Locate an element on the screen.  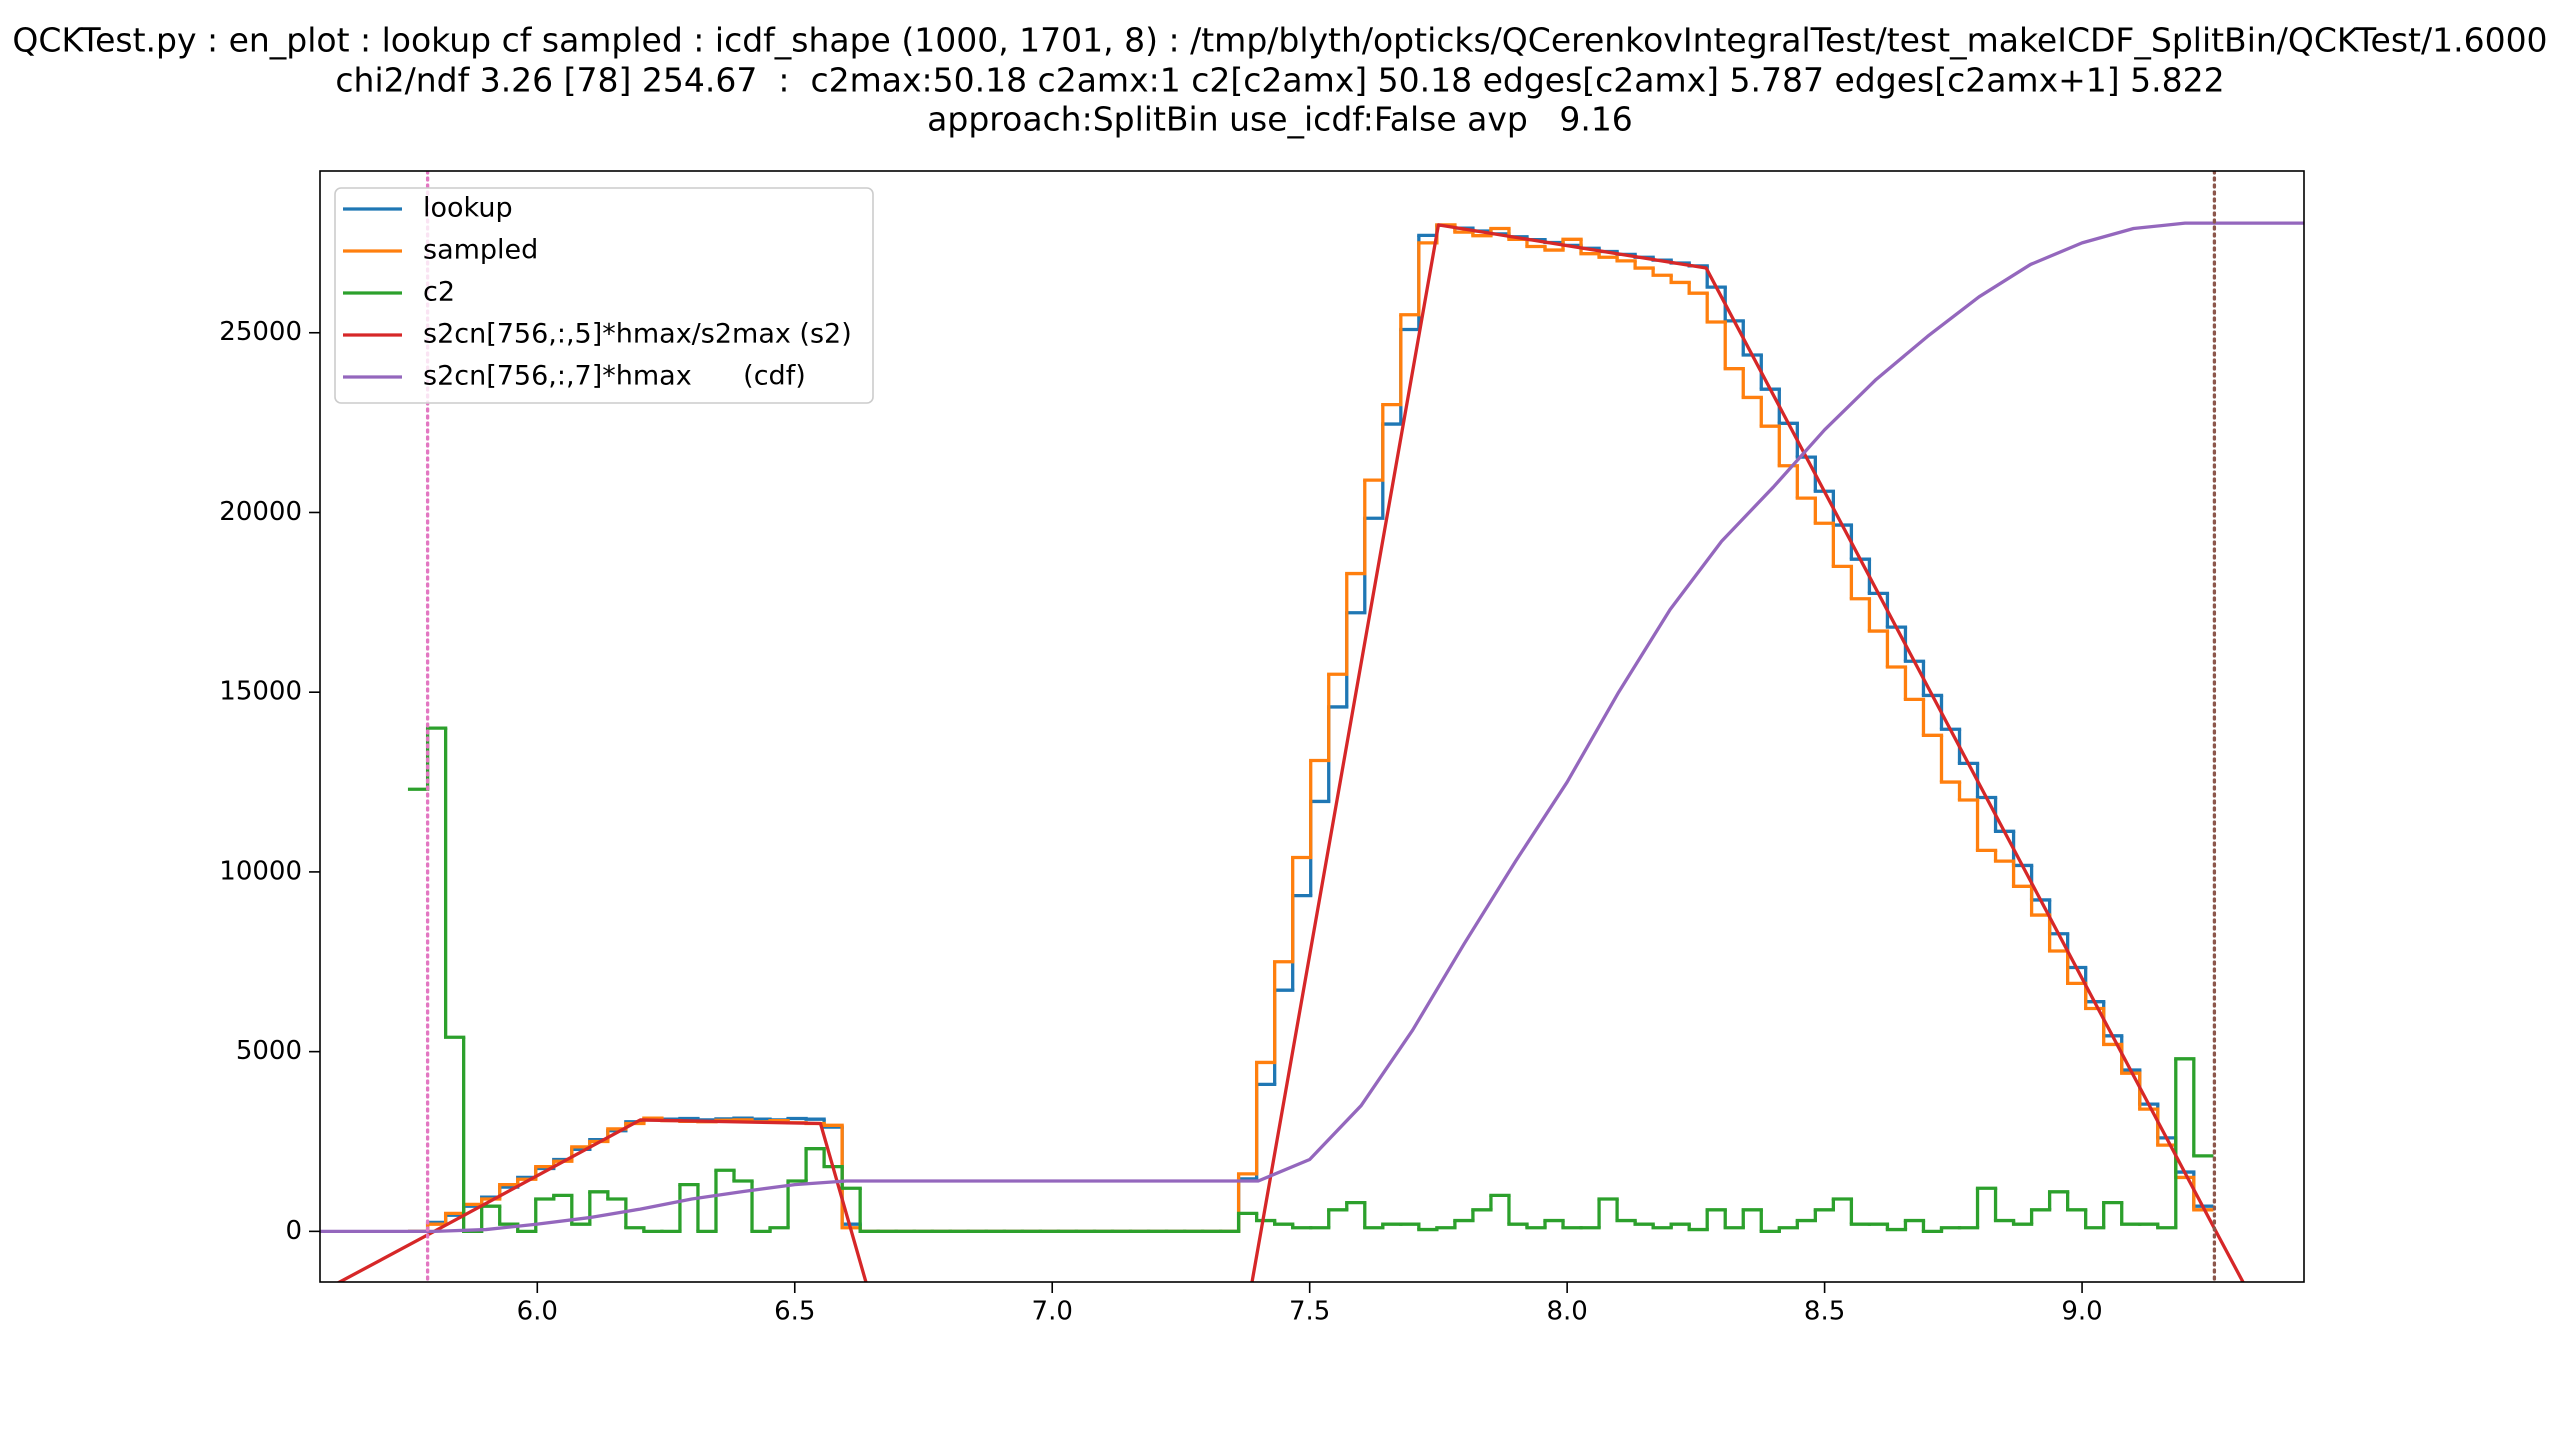
x-tick-label: 7.0 is located at coordinates (1052, 1312).